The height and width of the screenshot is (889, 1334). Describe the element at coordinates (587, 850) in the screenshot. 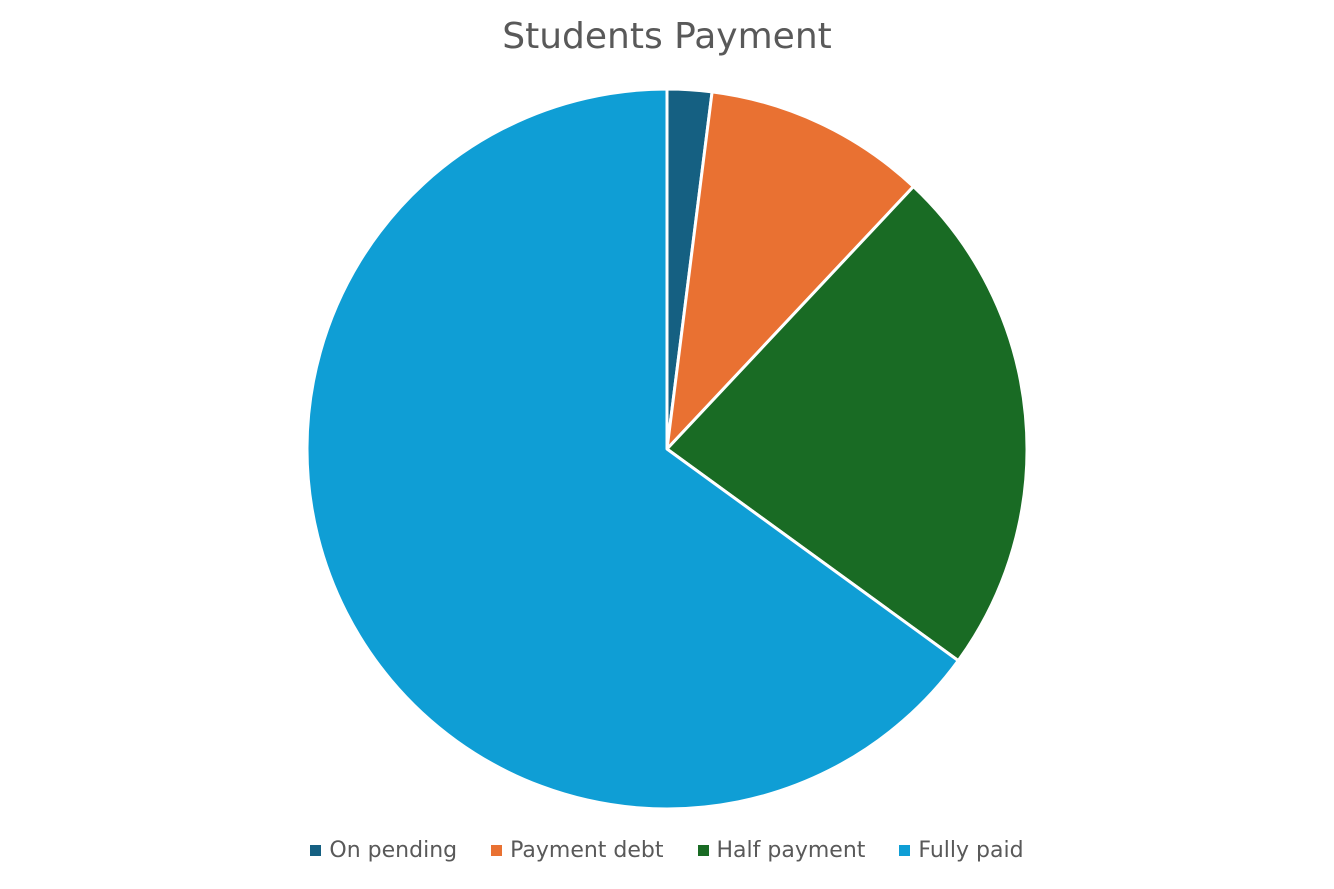

I see `legend-label: Payment debt` at that location.